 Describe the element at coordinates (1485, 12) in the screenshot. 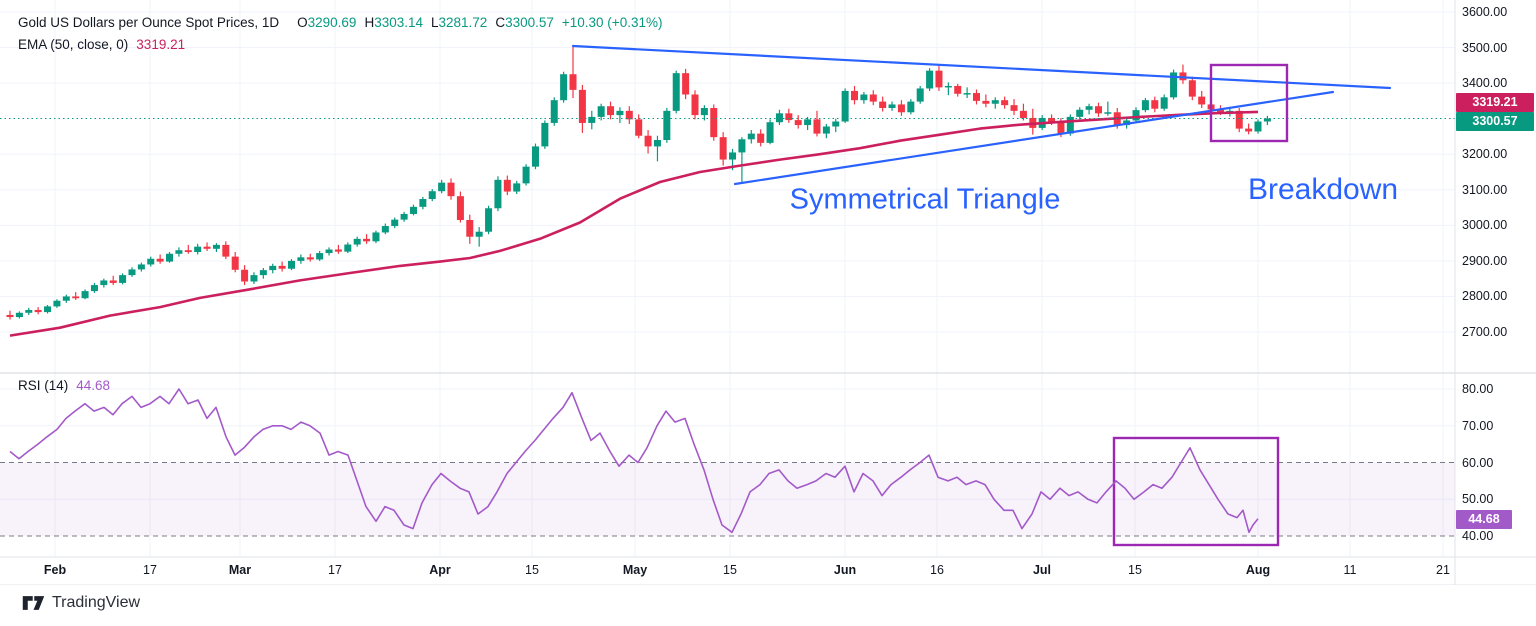

I see `price-axis-label: 3600.00` at that location.